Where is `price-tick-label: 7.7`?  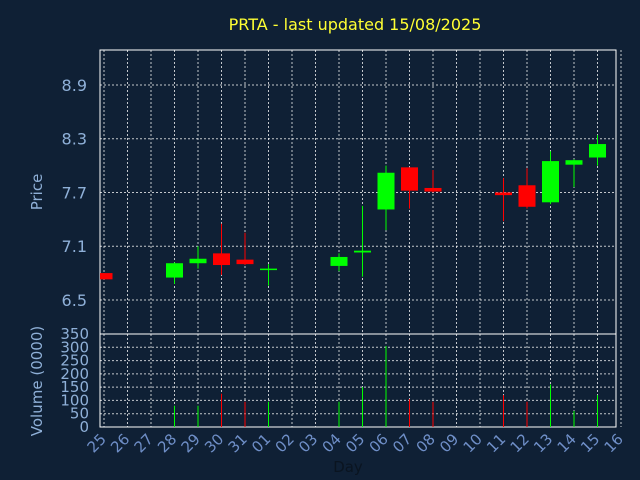 price-tick-label: 7.7 is located at coordinates (74, 192).